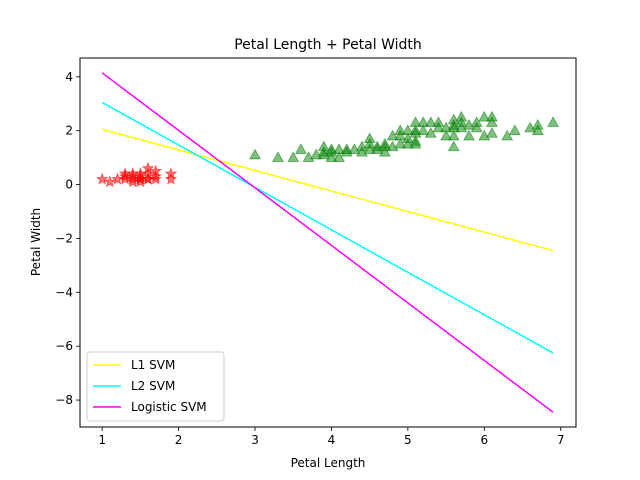 This screenshot has width=640, height=480. Describe the element at coordinates (332, 440) in the screenshot. I see `x-tick-label: 4` at that location.